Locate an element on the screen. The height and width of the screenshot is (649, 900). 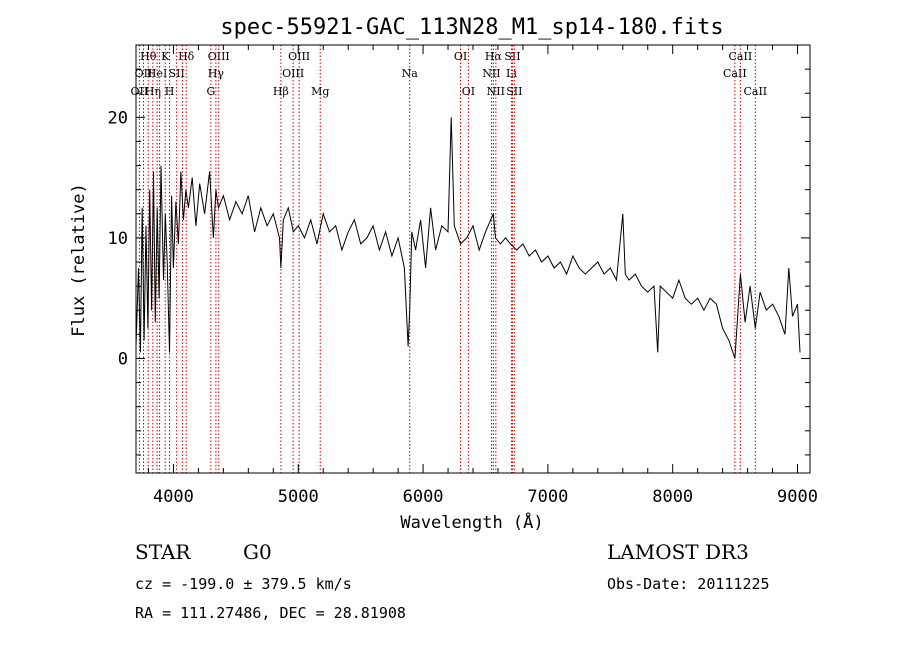
y-tick-label: 20 is located at coordinates (118, 118).